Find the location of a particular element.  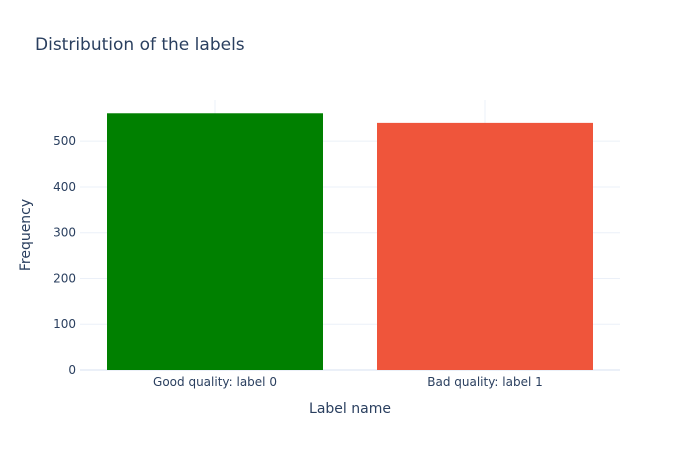

y-tick-label: 500 is located at coordinates (64, 141).